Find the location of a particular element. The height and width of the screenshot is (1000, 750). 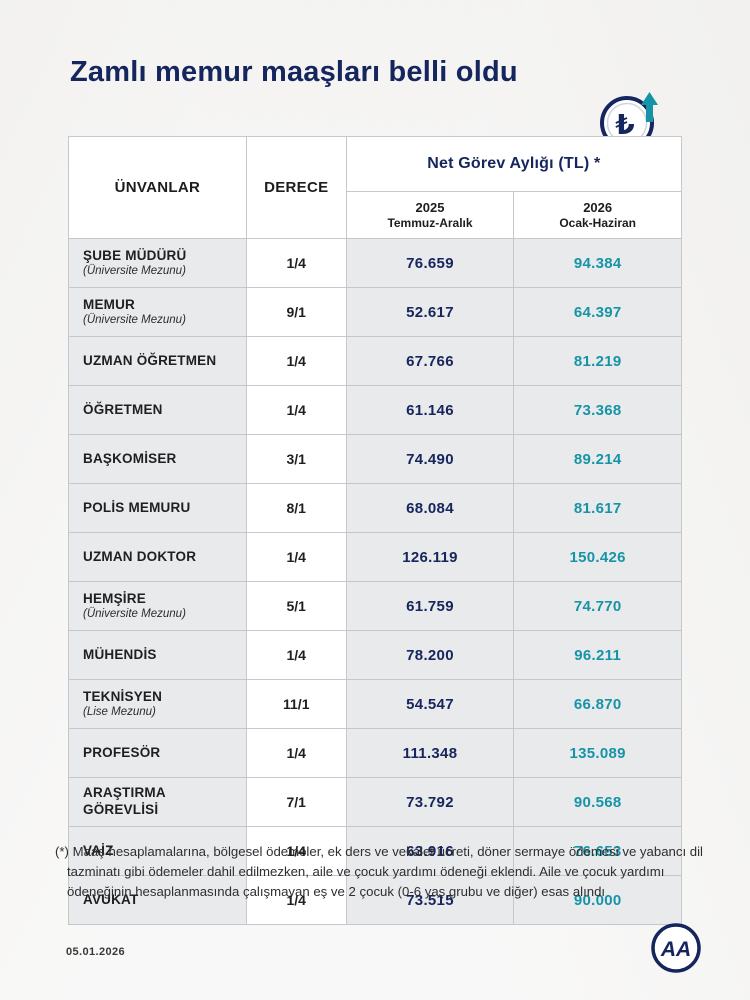

table-row: POLİS MEMURU 8/1 68.084 81.617 is located at coordinates (375, 508).